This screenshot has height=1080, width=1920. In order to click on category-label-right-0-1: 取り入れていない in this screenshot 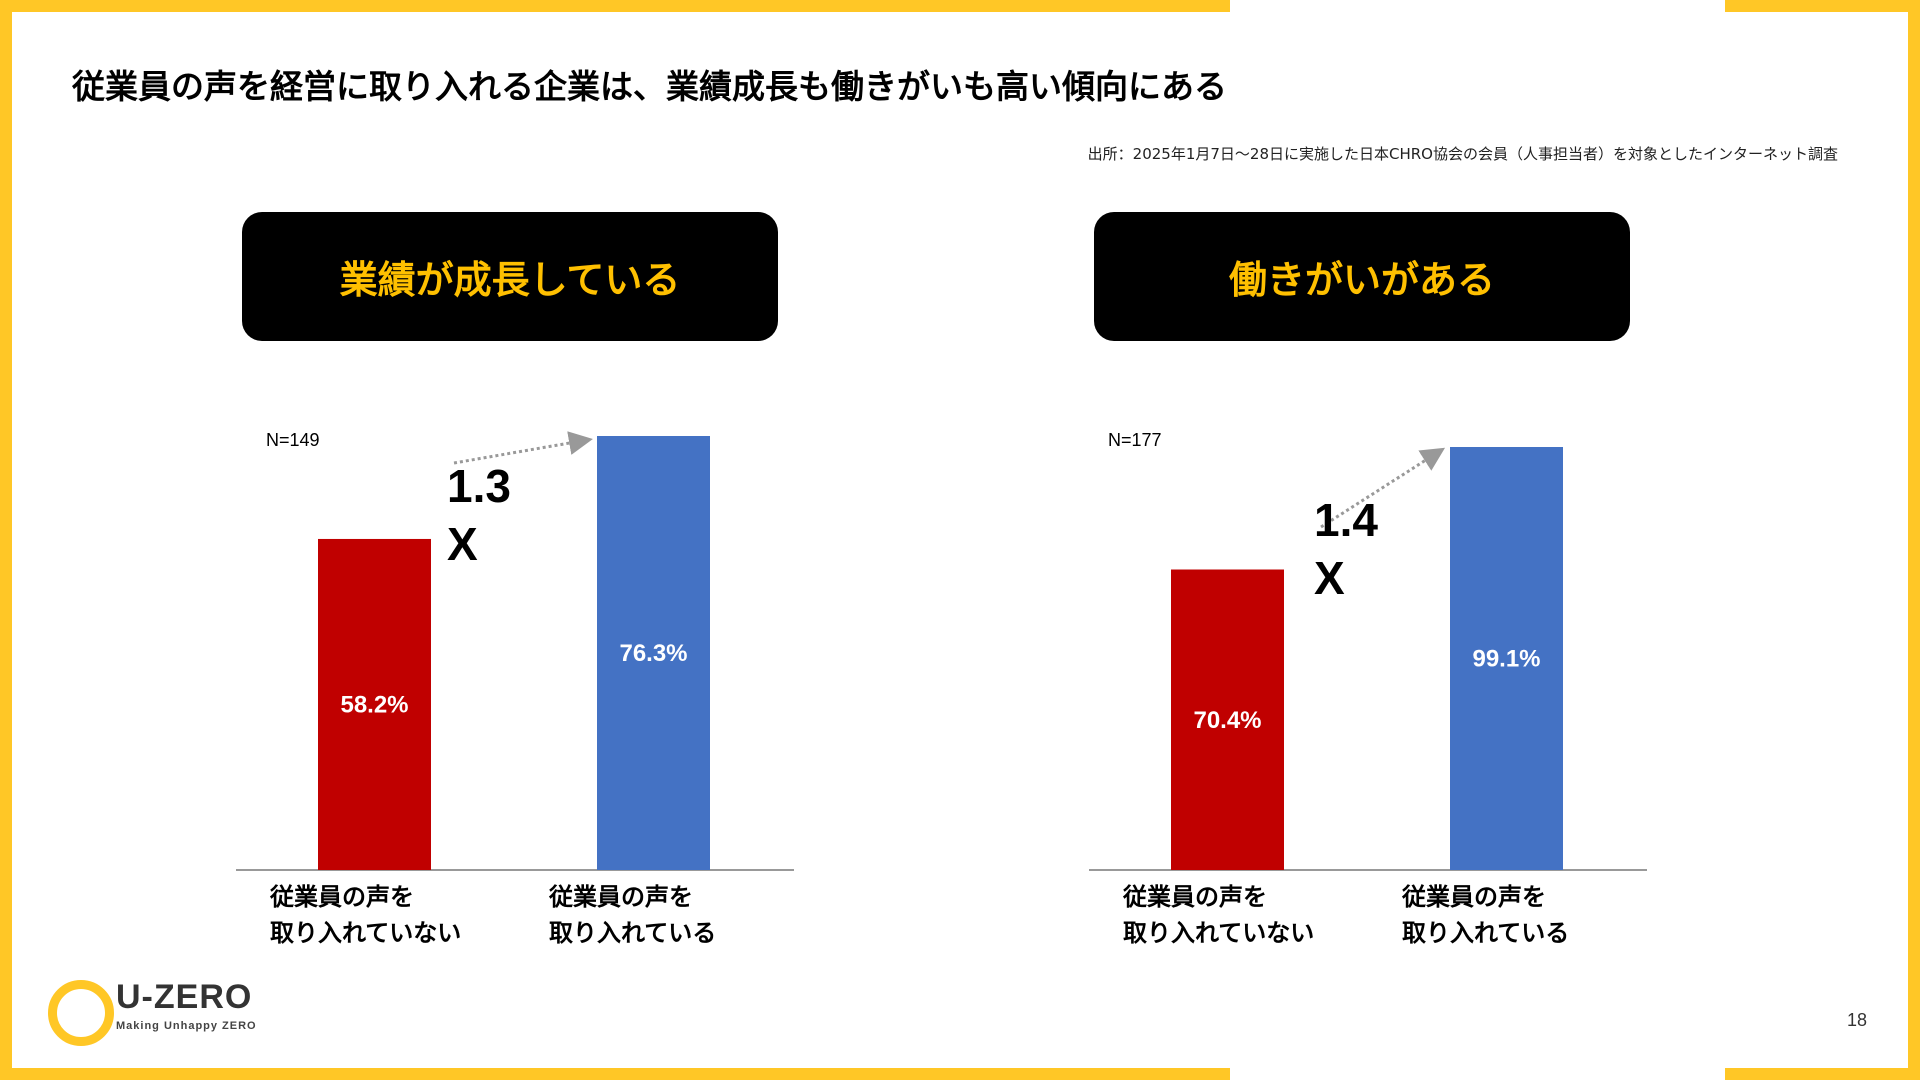, I will do `click(1218, 933)`.